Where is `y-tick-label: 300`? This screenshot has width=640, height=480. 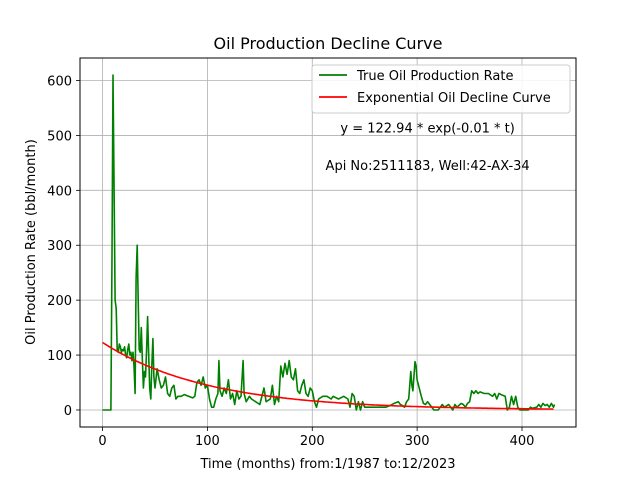 y-tick-label: 300 is located at coordinates (59, 246).